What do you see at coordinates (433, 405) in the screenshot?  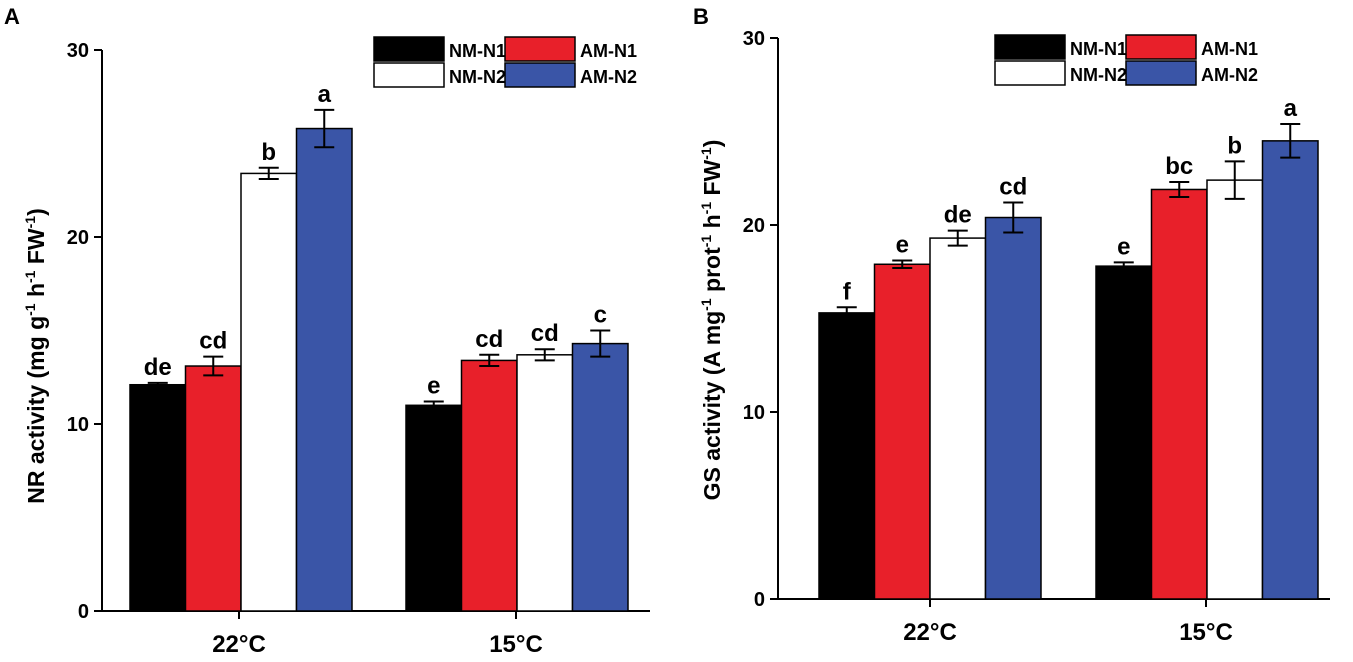 I see `error-bar-a-nm-n1-15c` at bounding box center [433, 405].